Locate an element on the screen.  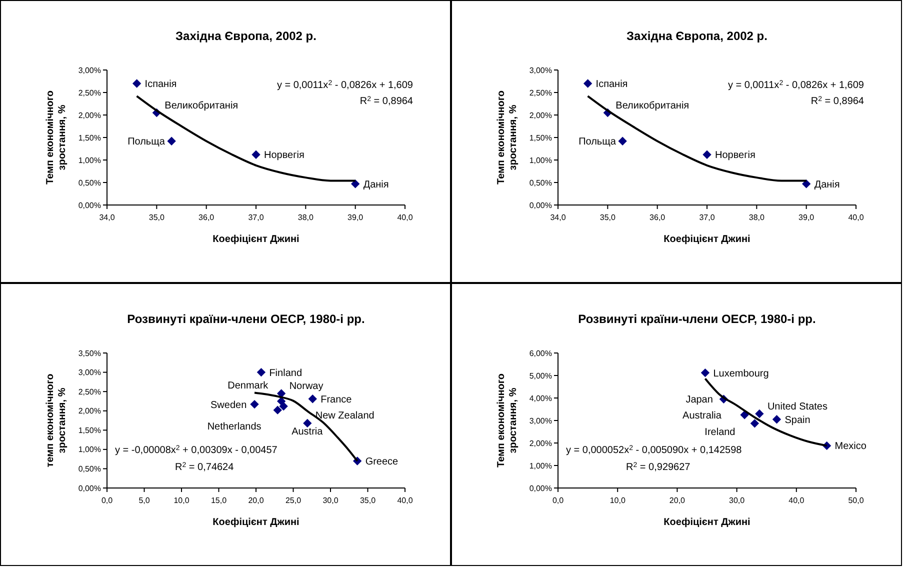
annotation: Польща is located at coordinates (597, 142).